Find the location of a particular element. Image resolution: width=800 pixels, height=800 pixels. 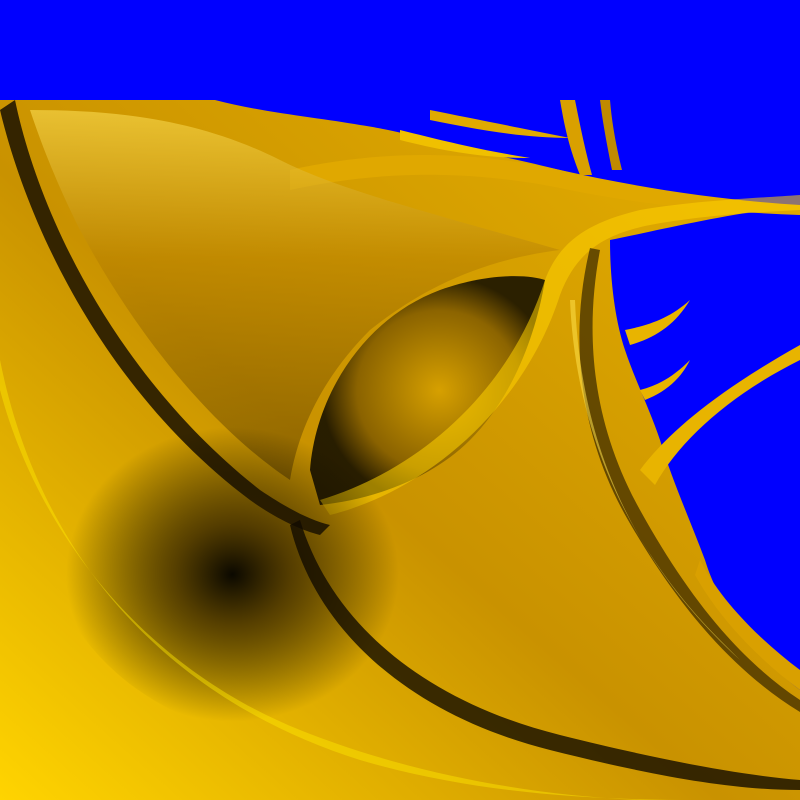

top-escape-band is located at coordinates (400, 50).